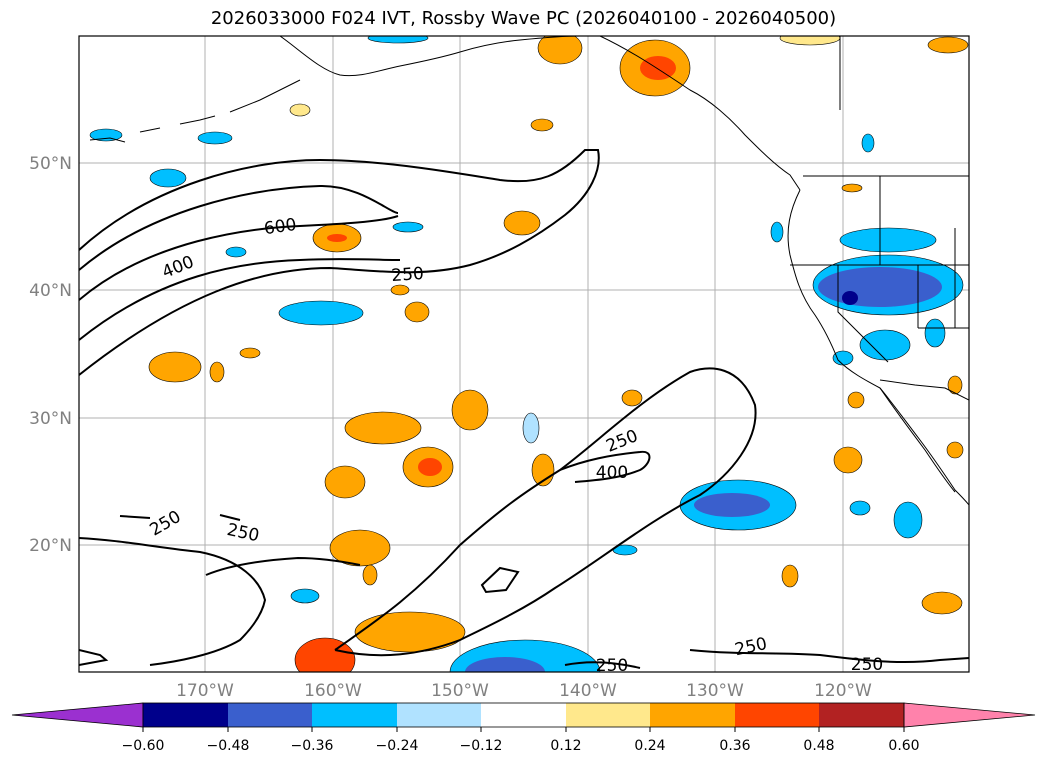 The height and width of the screenshot is (765, 1047). What do you see at coordinates (205, 691) in the screenshot?
I see `lon-label: 170°W` at bounding box center [205, 691].